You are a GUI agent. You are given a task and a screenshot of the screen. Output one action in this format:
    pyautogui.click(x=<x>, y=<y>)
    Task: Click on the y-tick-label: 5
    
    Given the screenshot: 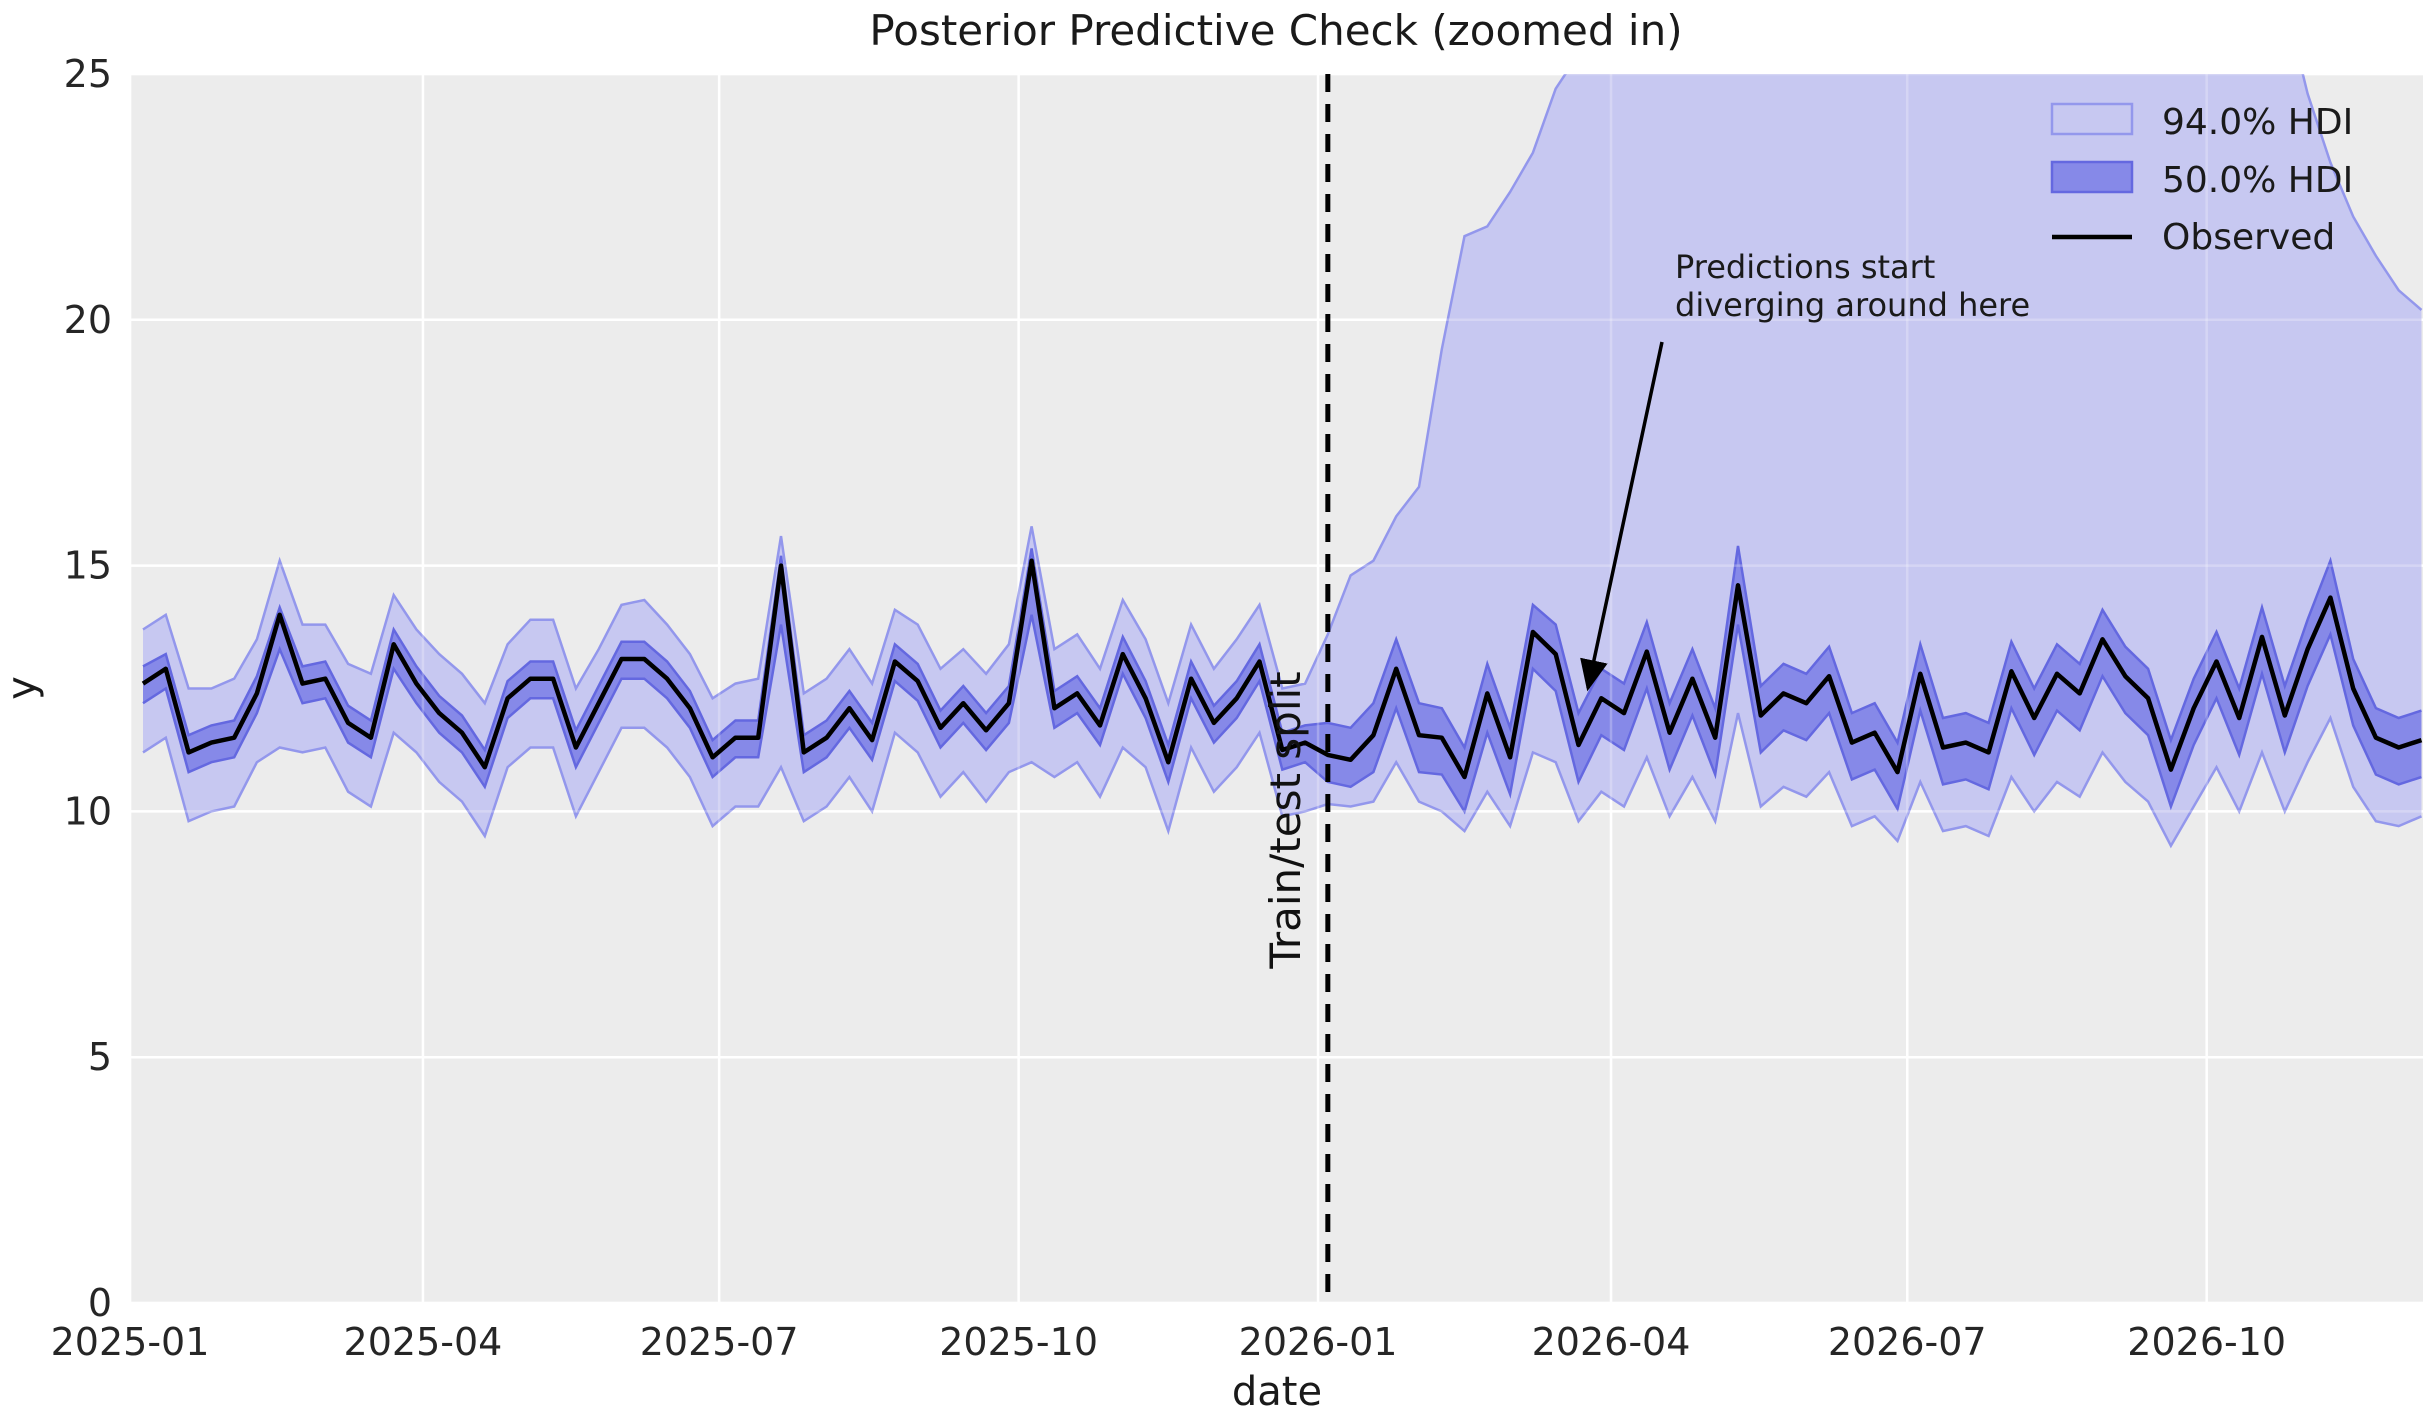 What is the action you would take?
    pyautogui.click(x=100, y=1057)
    